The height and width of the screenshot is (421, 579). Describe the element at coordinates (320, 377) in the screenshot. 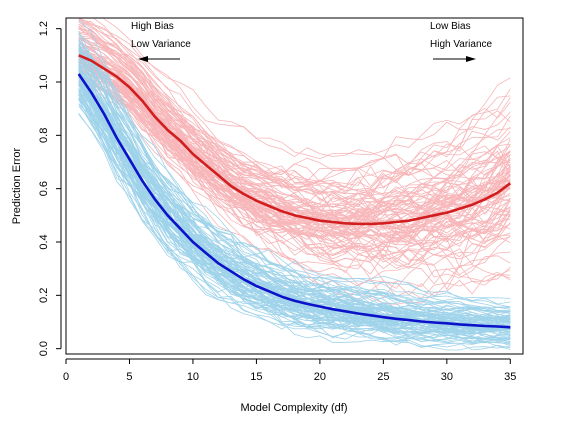

I see `x-tick-label: 20` at that location.